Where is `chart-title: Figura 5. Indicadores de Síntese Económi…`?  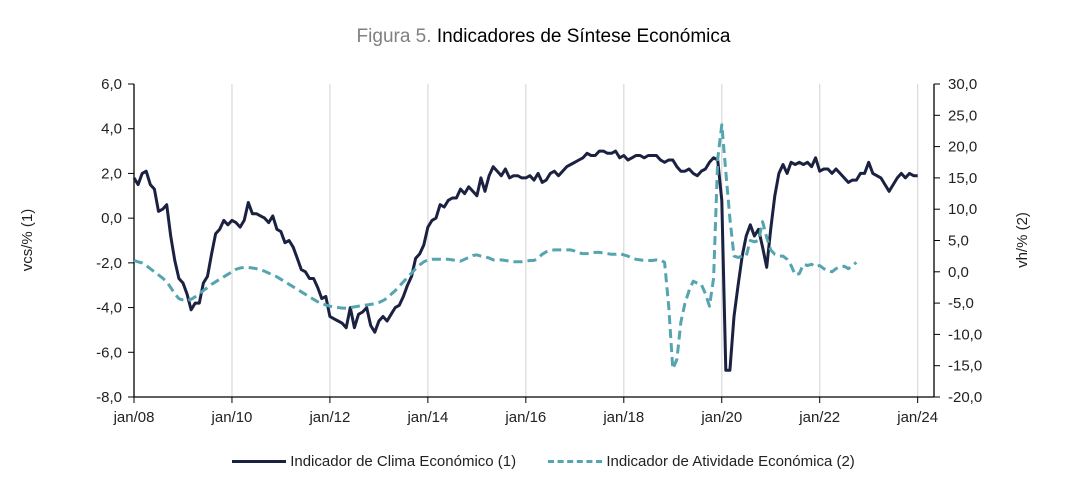
chart-title: Figura 5. Indicadores de Síntese Económi… is located at coordinates (543, 37).